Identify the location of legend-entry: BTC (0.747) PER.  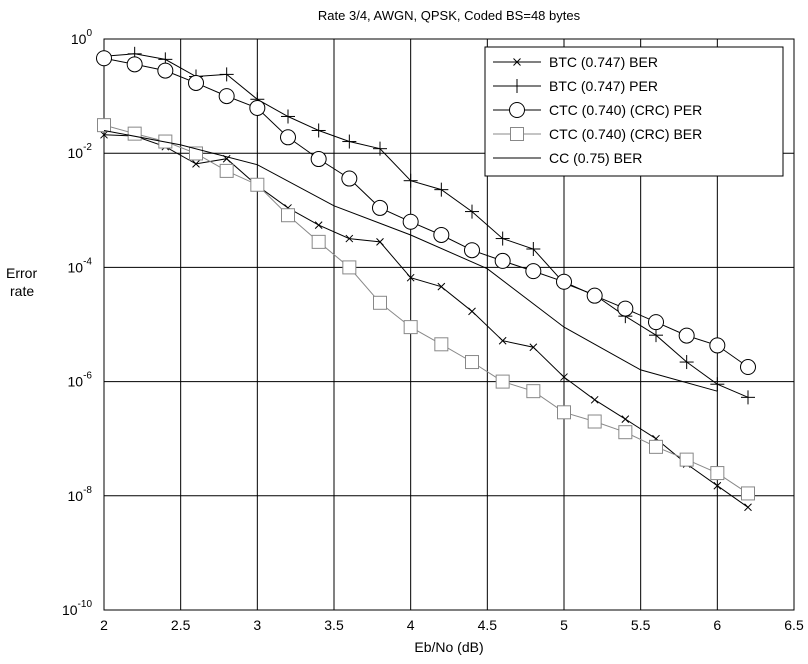
(575, 86).